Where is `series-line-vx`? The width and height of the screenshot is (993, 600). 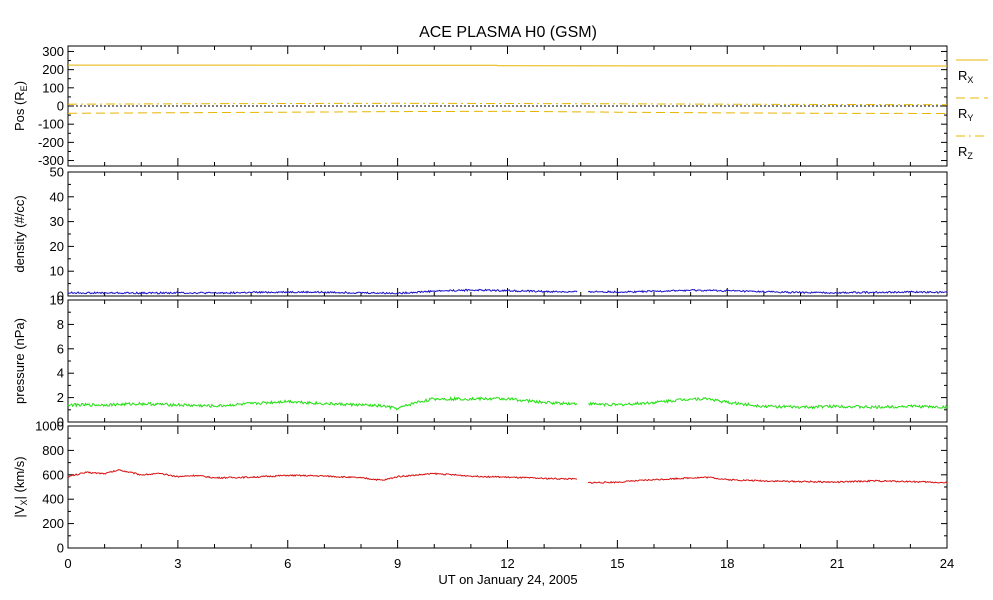 series-line-vx is located at coordinates (507, 476).